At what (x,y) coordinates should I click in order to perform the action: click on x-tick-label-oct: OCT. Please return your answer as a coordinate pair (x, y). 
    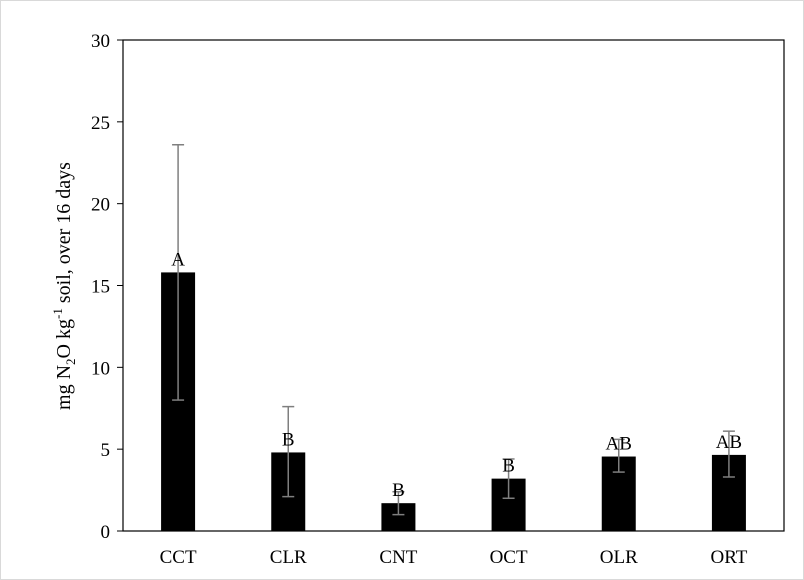
    Looking at the image, I should click on (509, 557).